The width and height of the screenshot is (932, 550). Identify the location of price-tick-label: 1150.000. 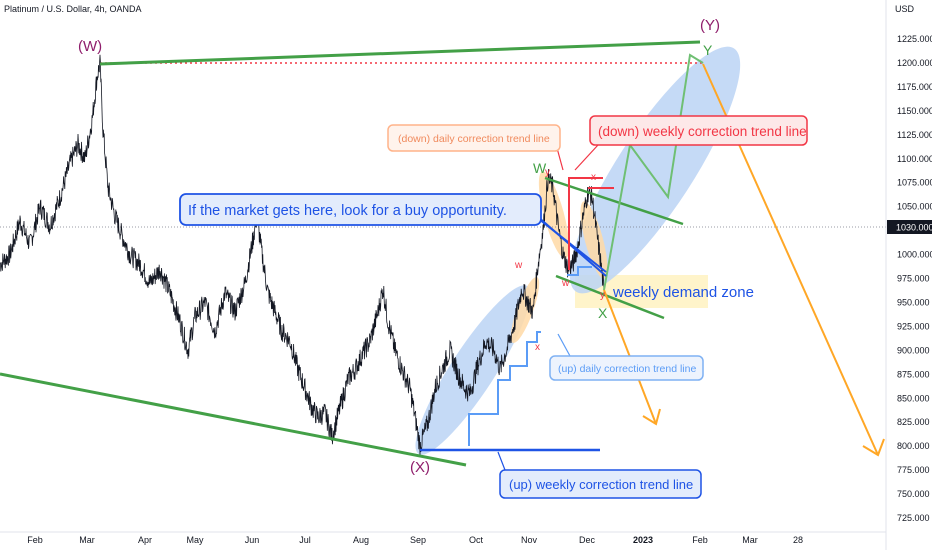
(914, 111).